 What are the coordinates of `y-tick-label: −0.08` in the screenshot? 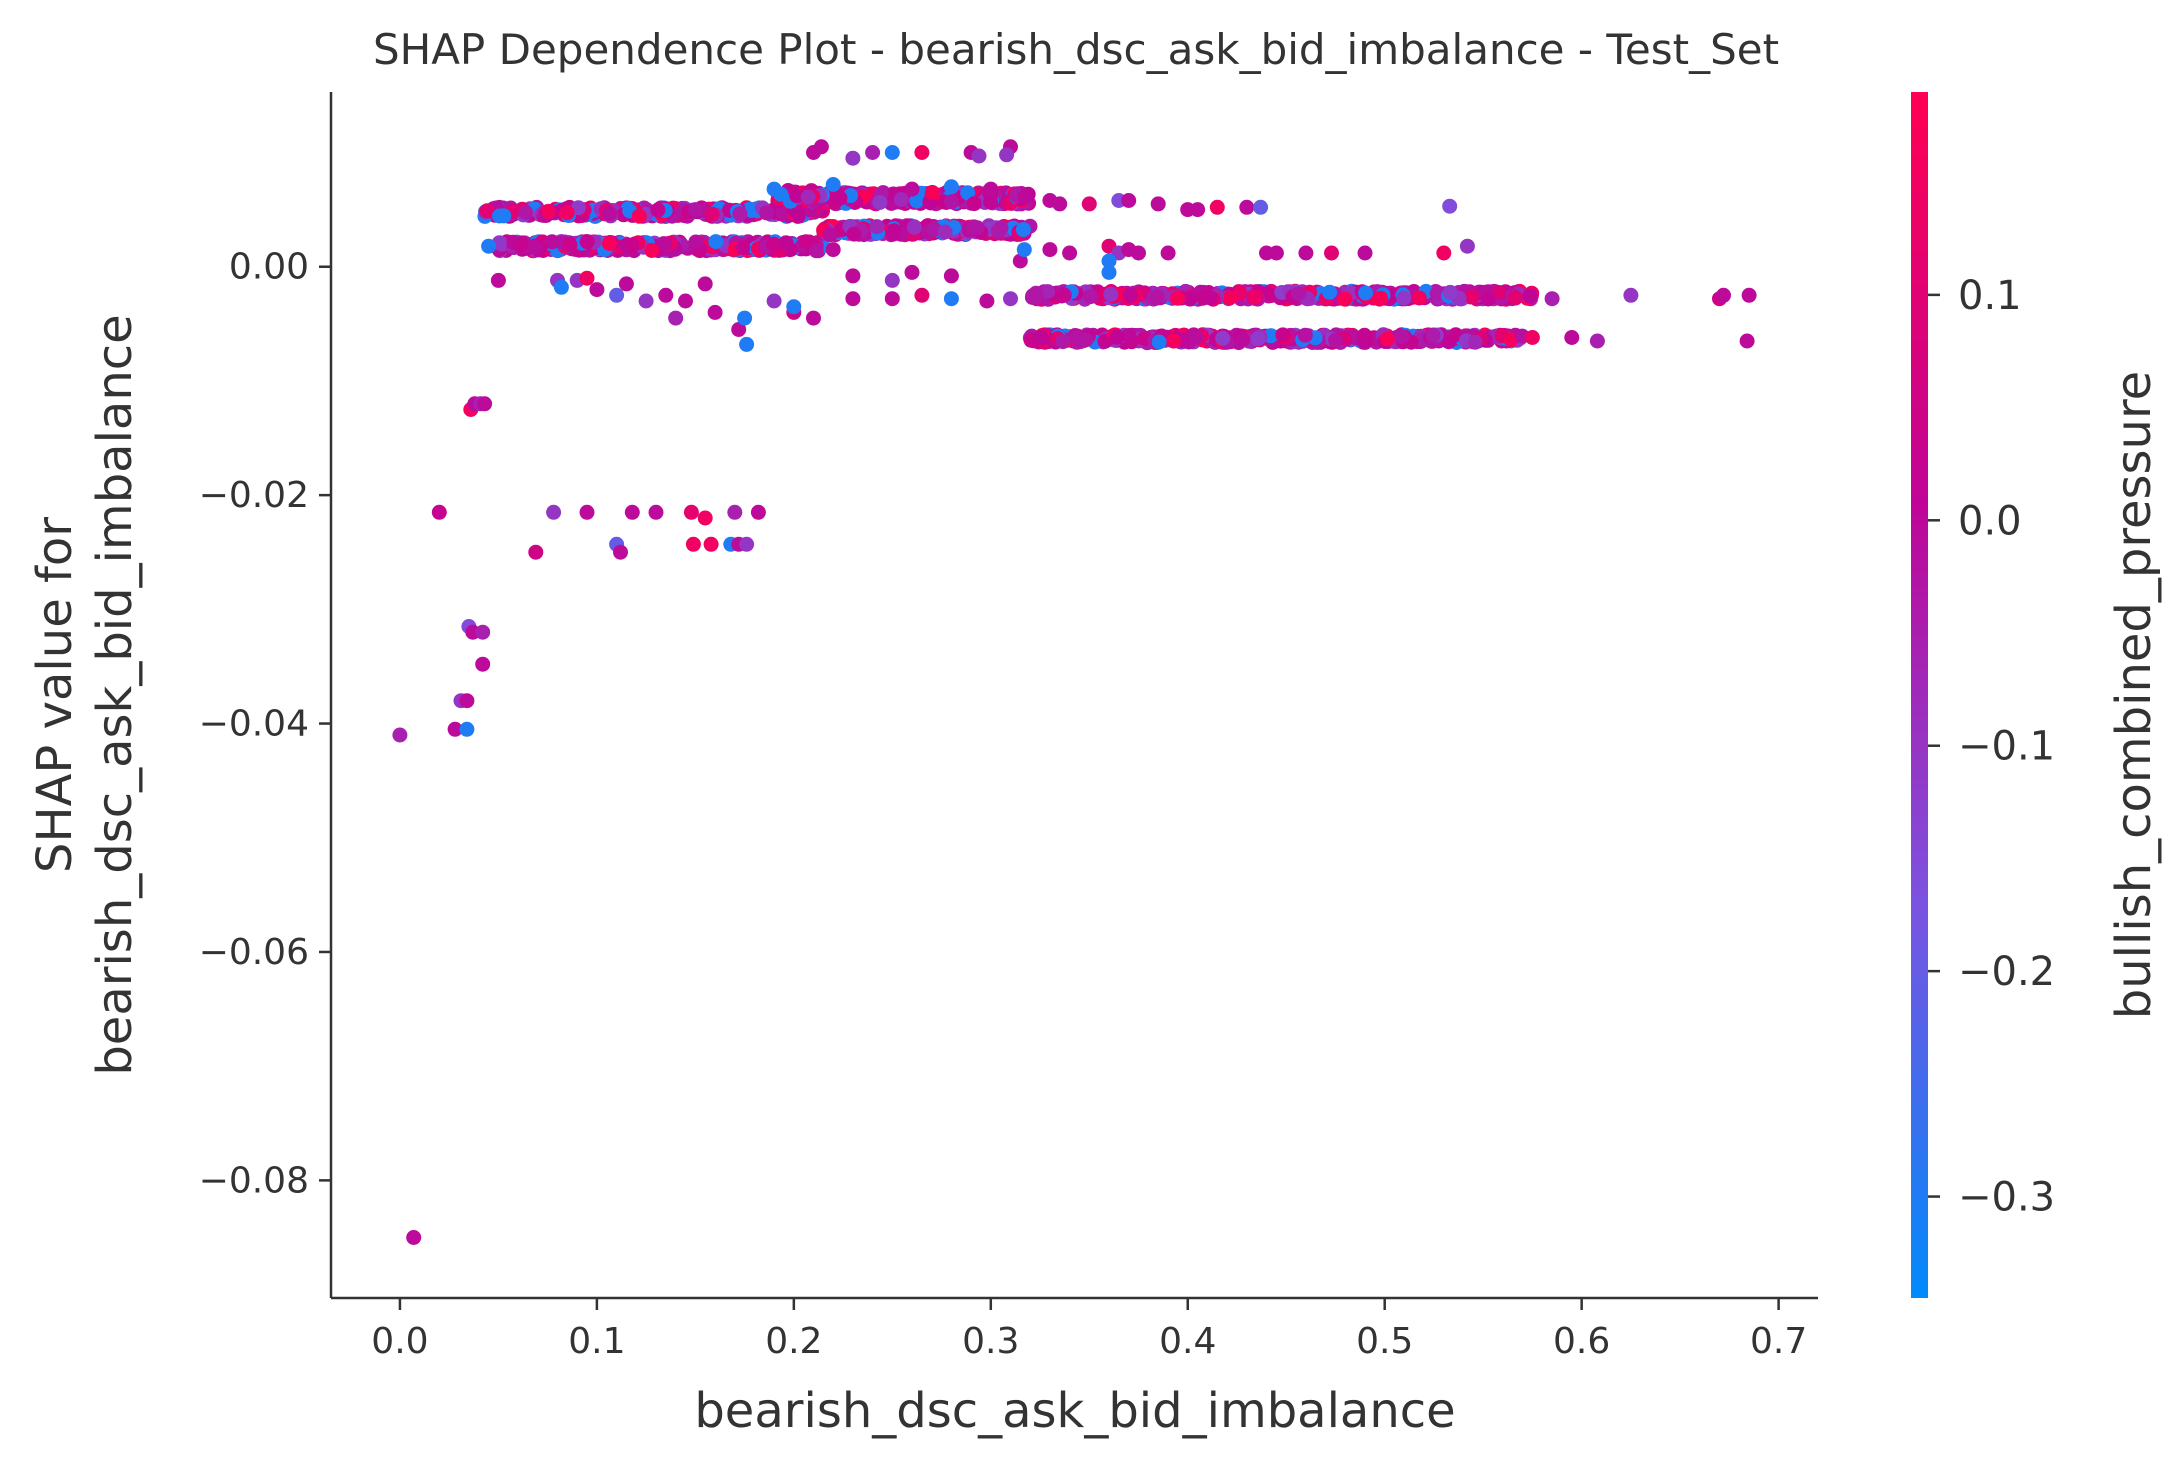 It's located at (254, 1180).